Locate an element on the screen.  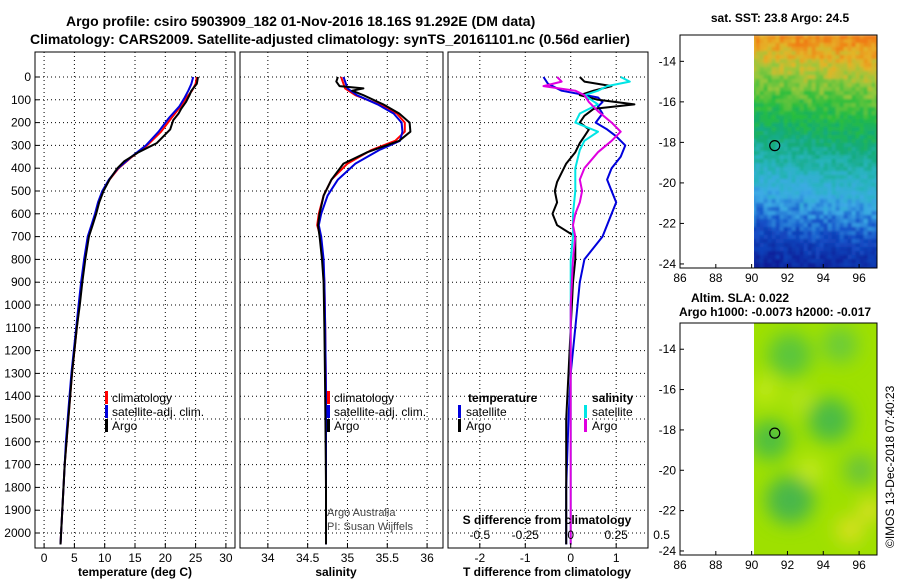
depth-tick-label: 1800 is located at coordinates (17, 487).